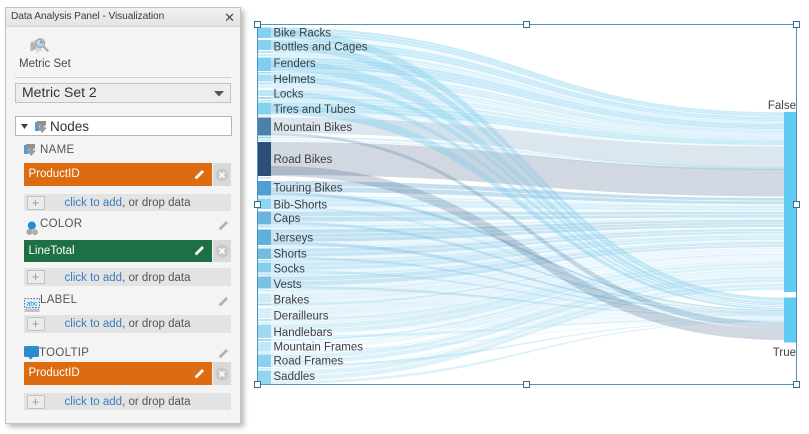 This screenshot has width=809, height=434. I want to click on svg-text: abc, so click(31, 303).